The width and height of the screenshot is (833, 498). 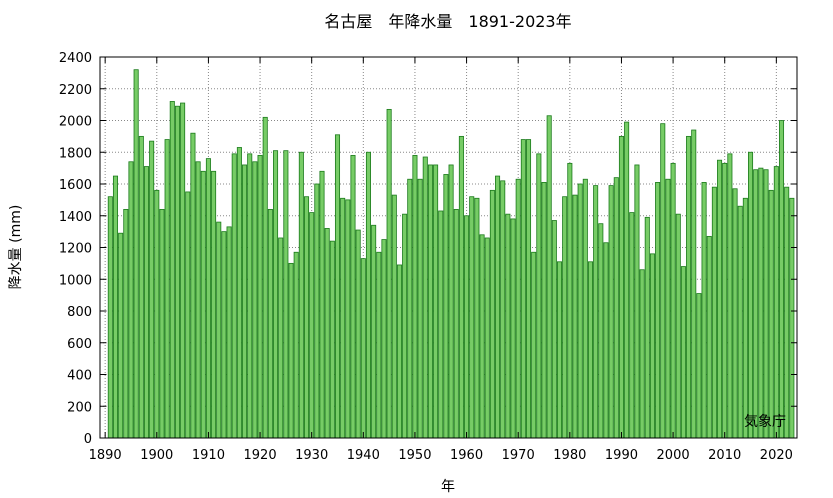 What do you see at coordinates (781, 279) in the screenshot?
I see `bar-2021` at bounding box center [781, 279].